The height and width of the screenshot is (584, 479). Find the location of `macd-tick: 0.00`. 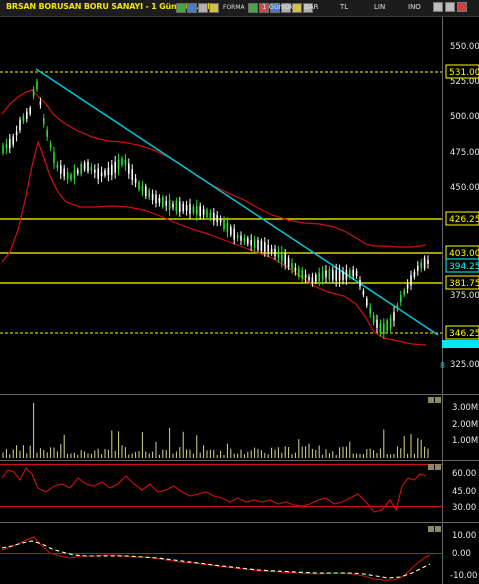

macd-tick: 0.00 is located at coordinates (461, 554).